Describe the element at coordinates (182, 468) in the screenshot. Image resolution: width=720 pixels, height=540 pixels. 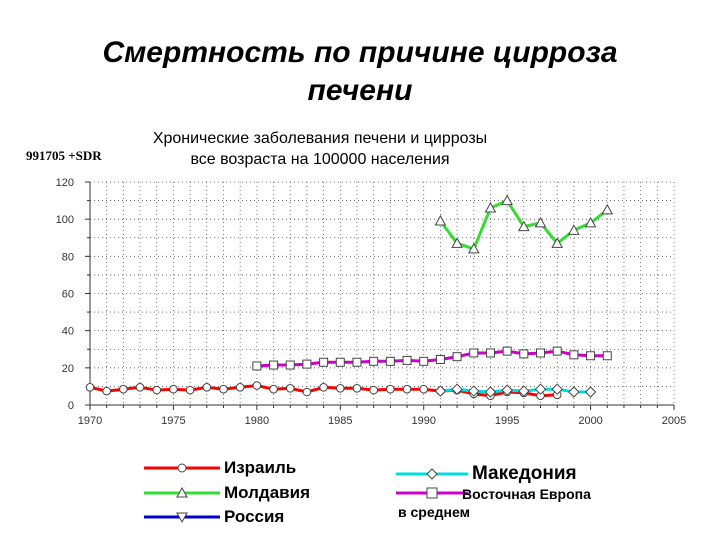
I see `legend-swatch-israel` at that location.